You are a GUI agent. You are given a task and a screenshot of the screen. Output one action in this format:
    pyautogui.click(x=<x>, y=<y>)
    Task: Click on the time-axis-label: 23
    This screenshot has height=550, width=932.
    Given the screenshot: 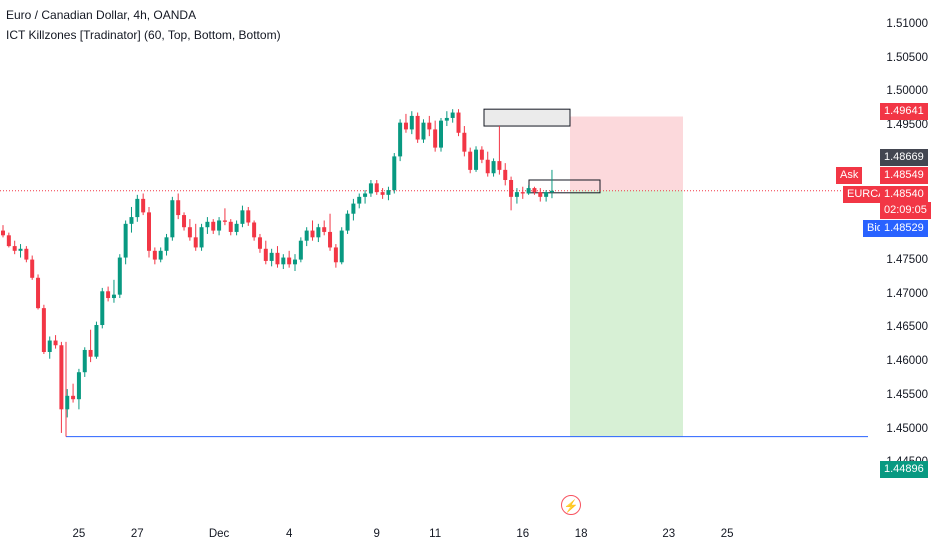 What is the action you would take?
    pyautogui.click(x=669, y=534)
    